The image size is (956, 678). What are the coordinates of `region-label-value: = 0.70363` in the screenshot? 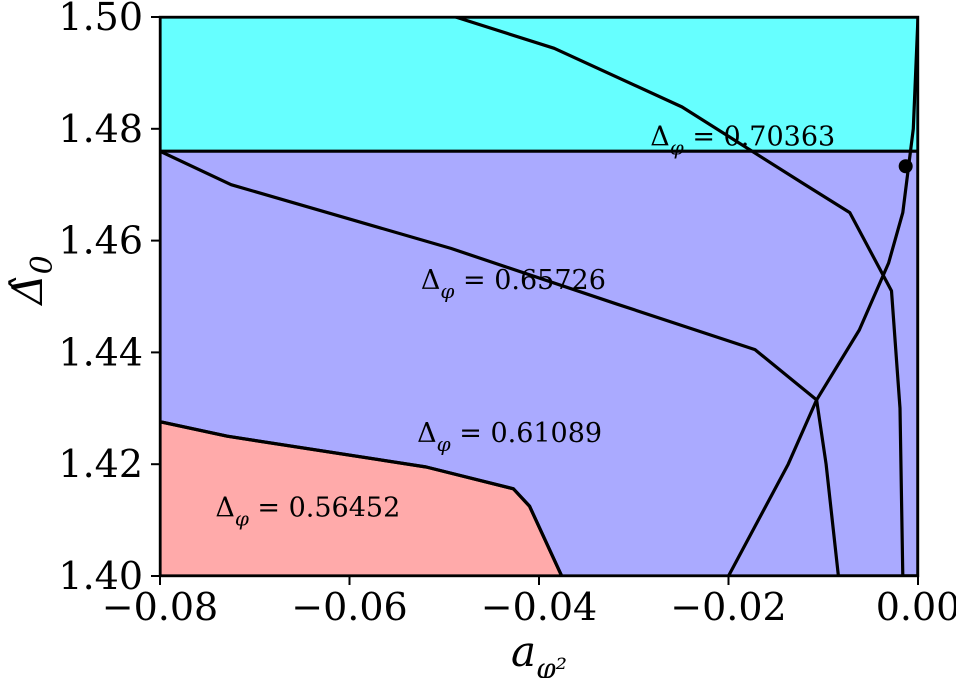 It's located at (759, 137).